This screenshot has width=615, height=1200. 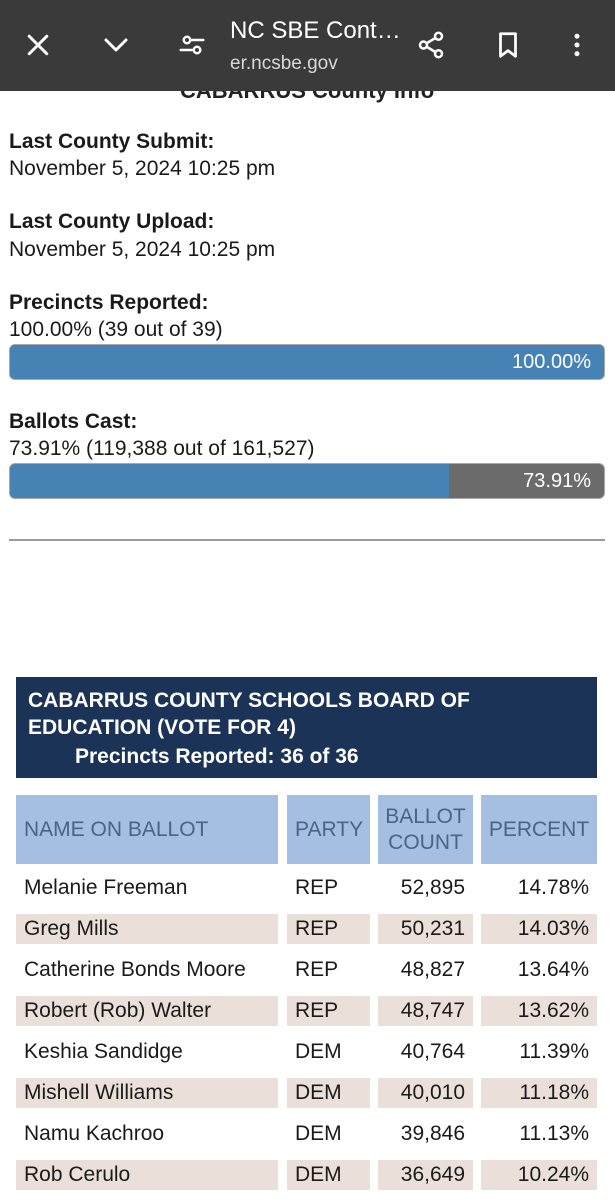 I want to click on table-row: Catherine Bonds Moore REP 48,827 13.64%, so click(x=306, y=970).